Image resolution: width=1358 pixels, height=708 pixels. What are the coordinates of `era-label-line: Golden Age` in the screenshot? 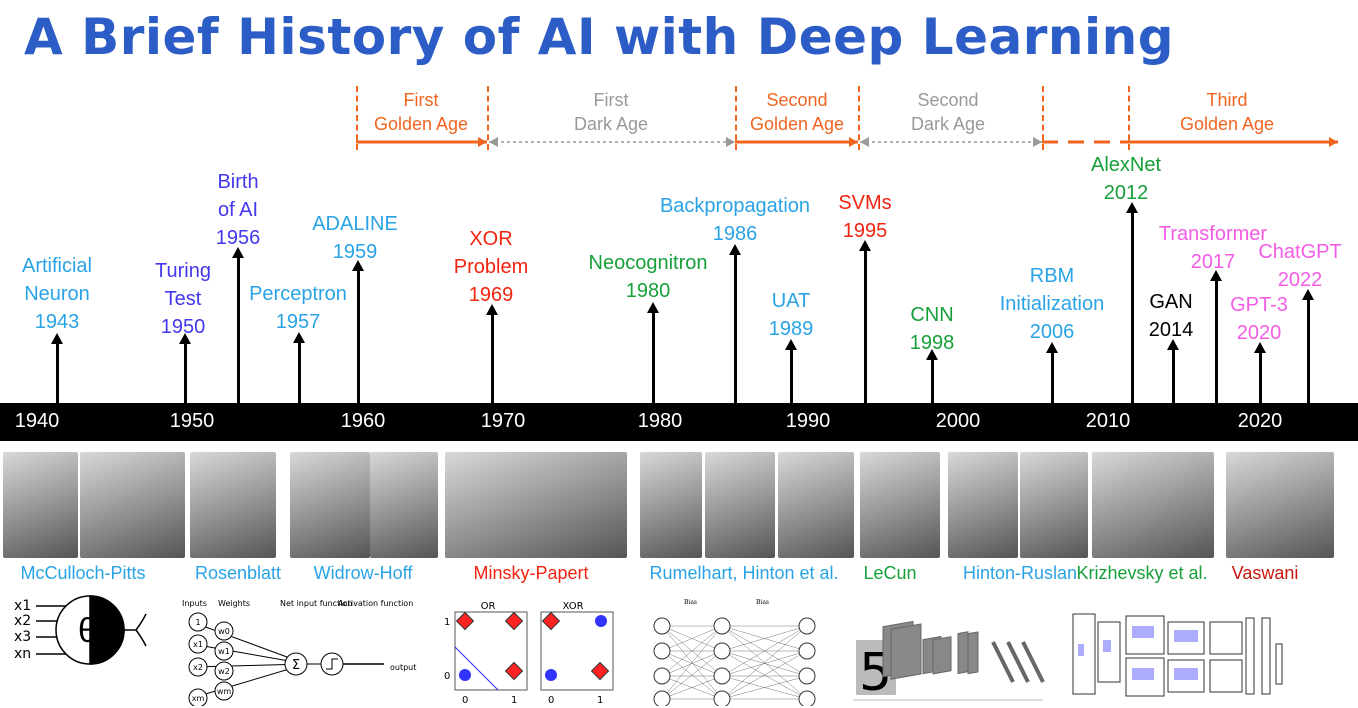 It's located at (797, 124).